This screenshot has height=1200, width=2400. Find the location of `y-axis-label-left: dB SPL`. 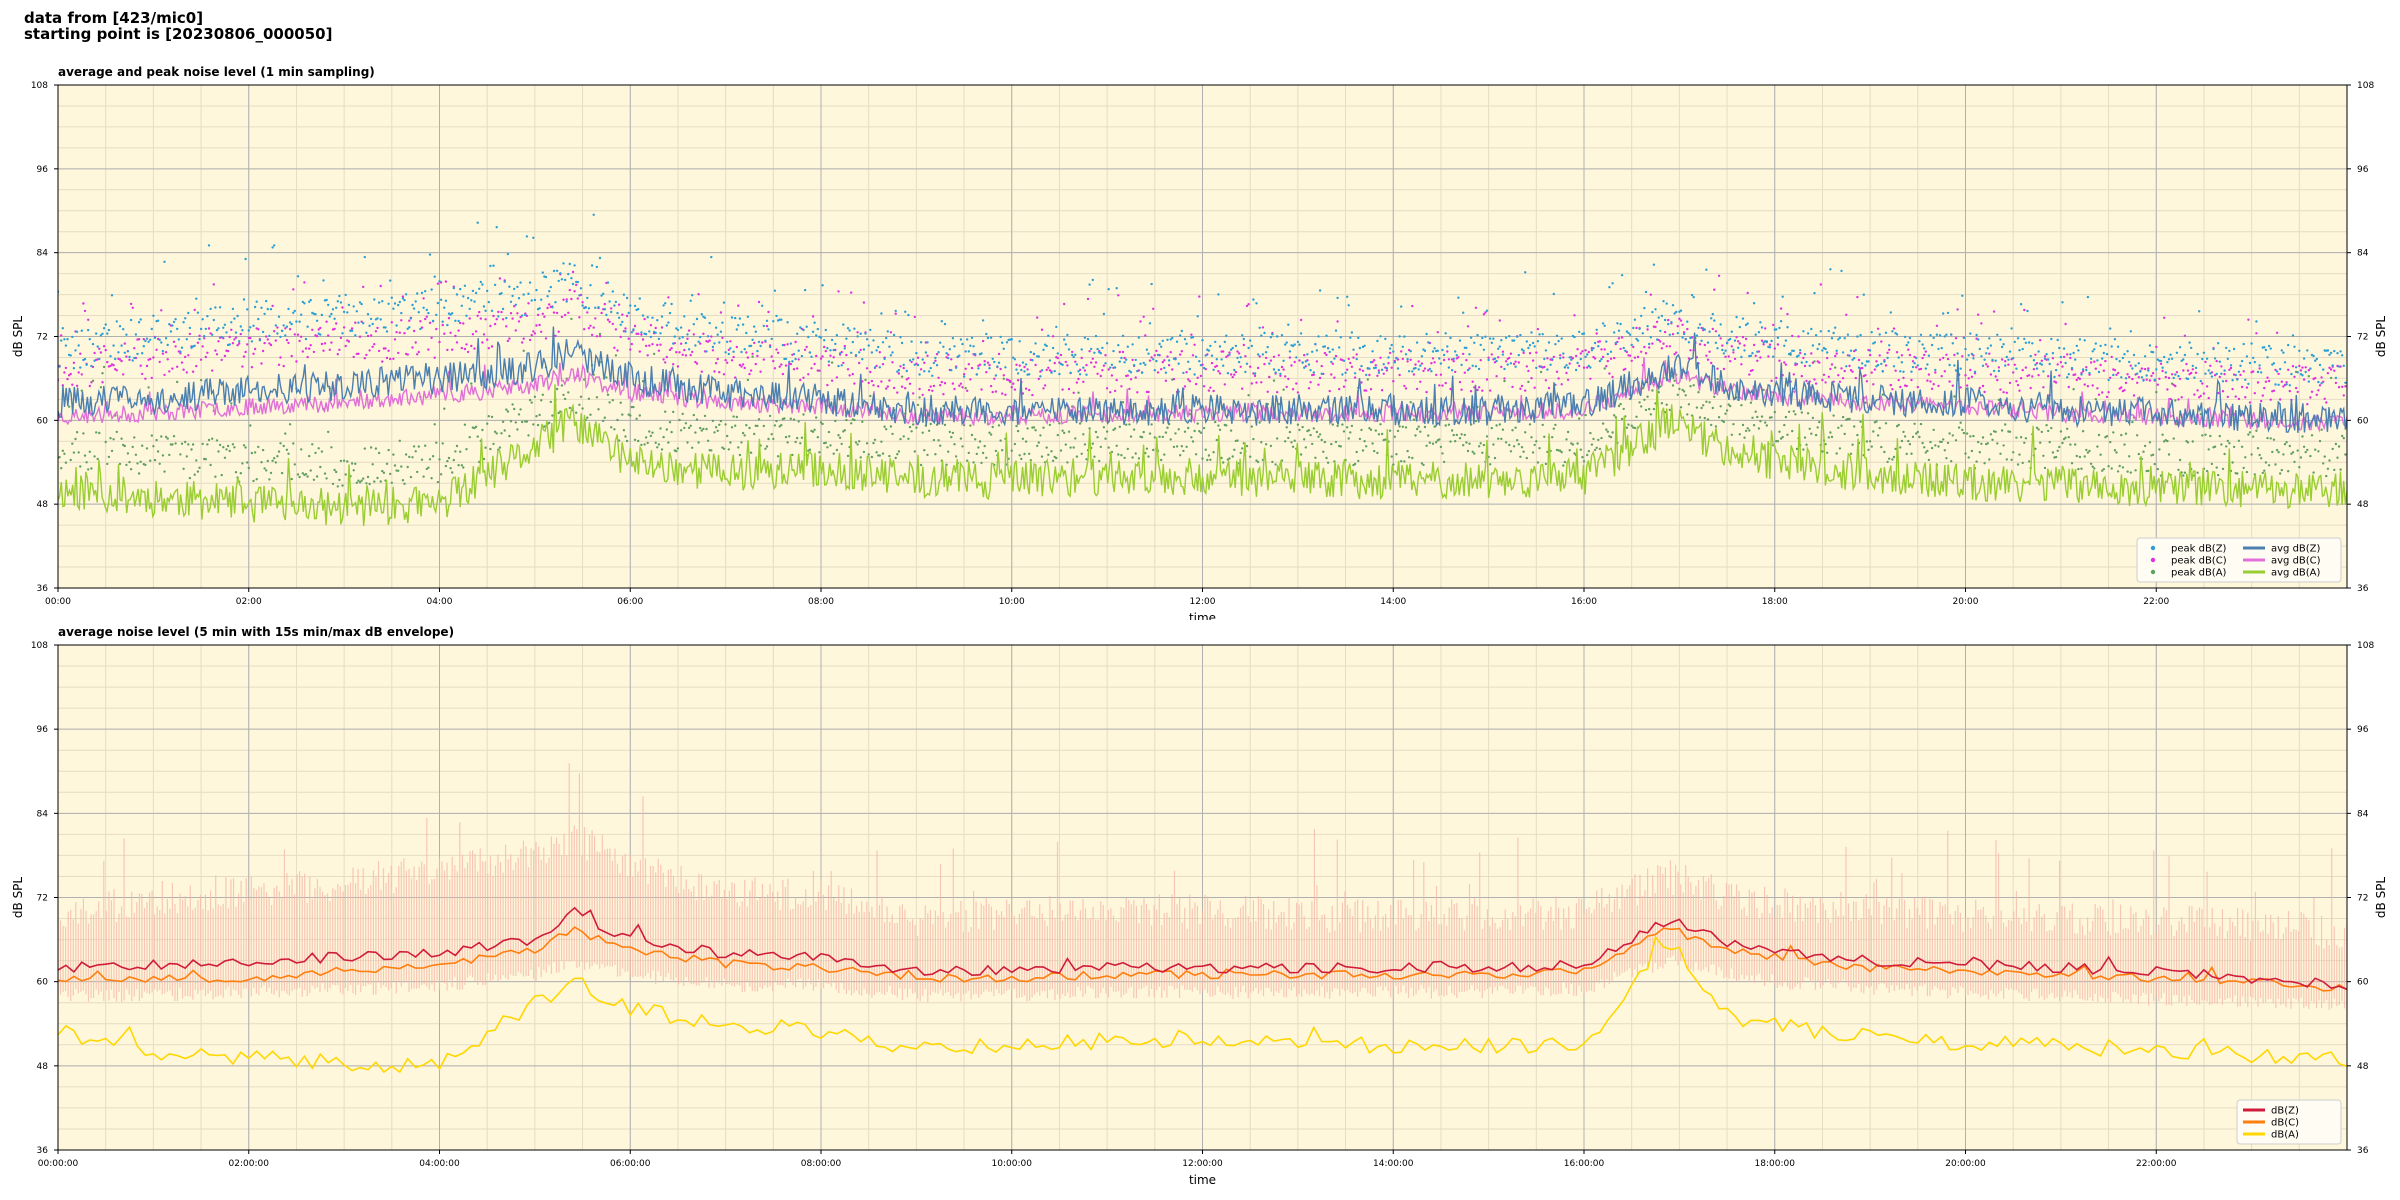

y-axis-label-left: dB SPL is located at coordinates (18, 337).